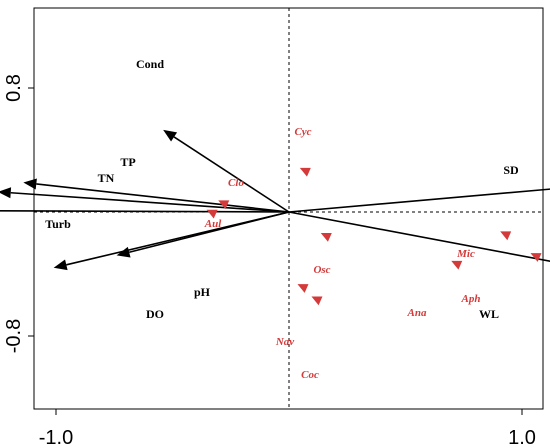 This screenshot has height=448, width=550. Describe the element at coordinates (106, 178) in the screenshot. I see `arrow-label-tn: TN` at that location.